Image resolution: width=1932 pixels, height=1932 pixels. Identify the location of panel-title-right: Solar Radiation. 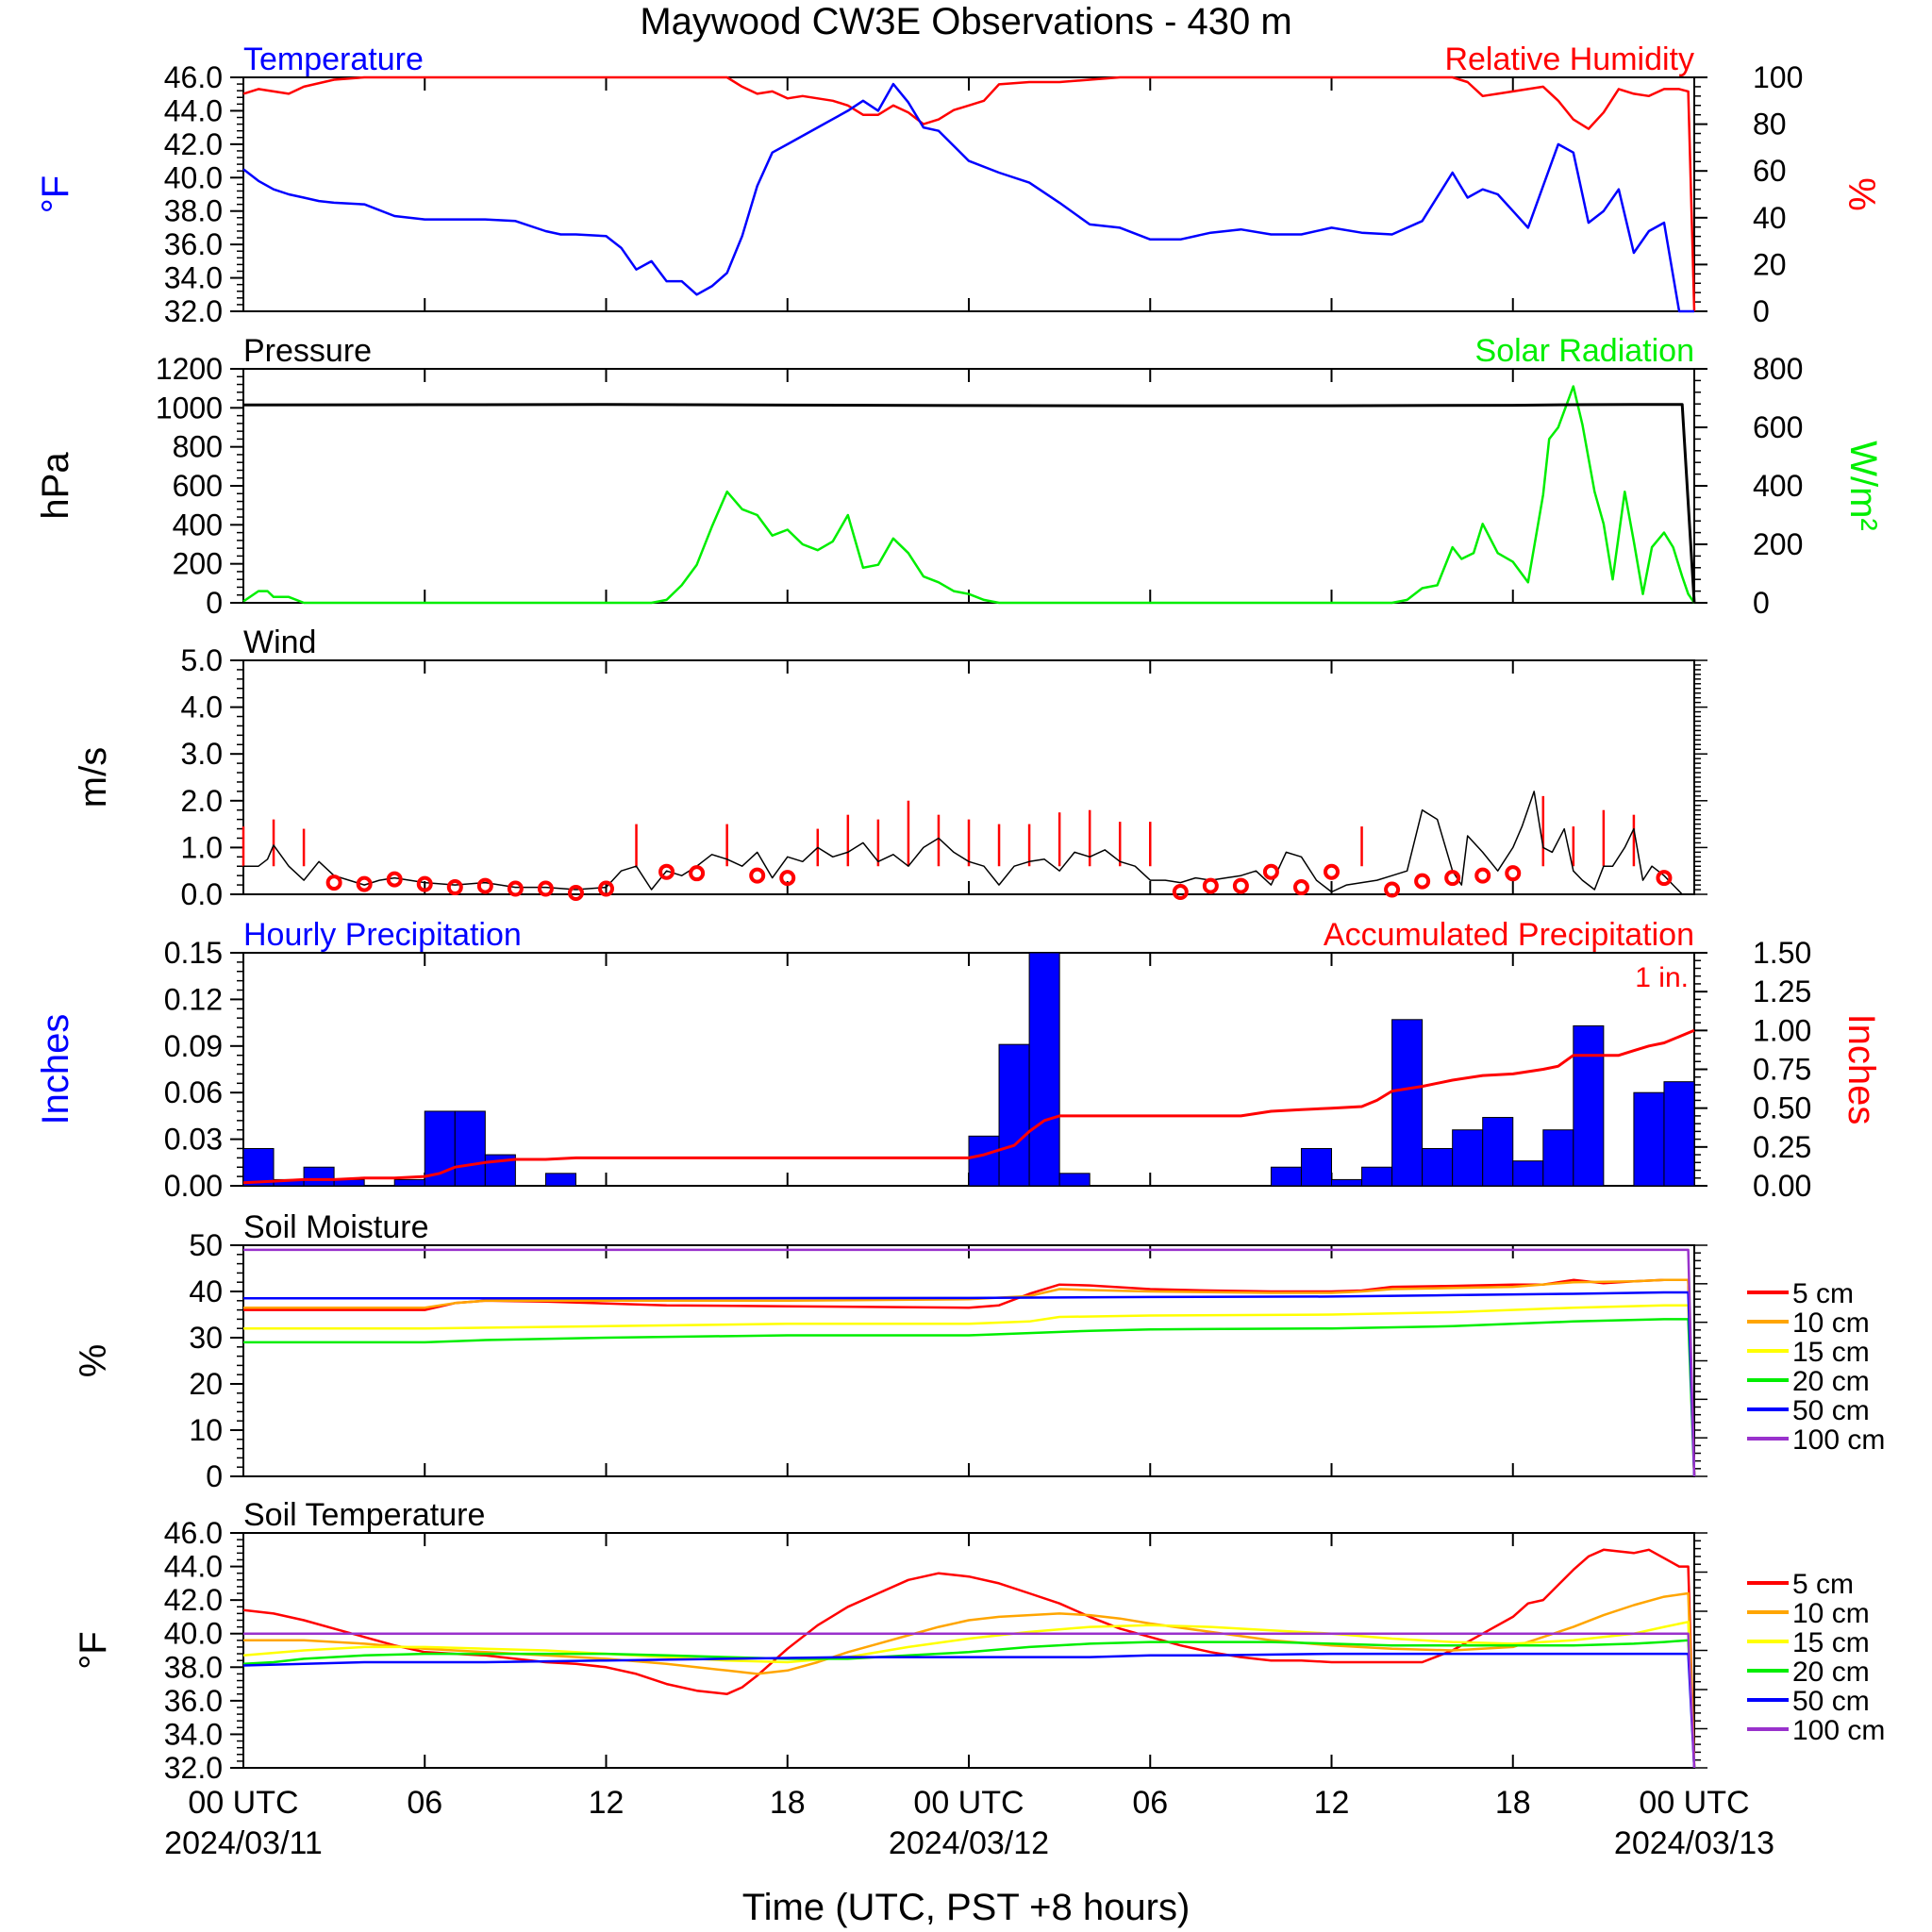
(1584, 351).